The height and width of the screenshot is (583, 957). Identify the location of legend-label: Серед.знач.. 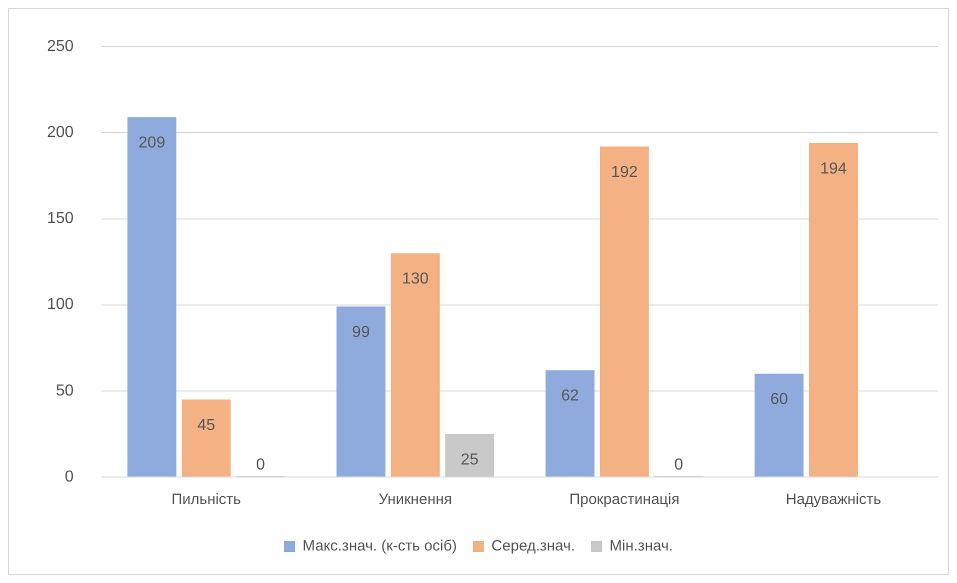
(533, 546).